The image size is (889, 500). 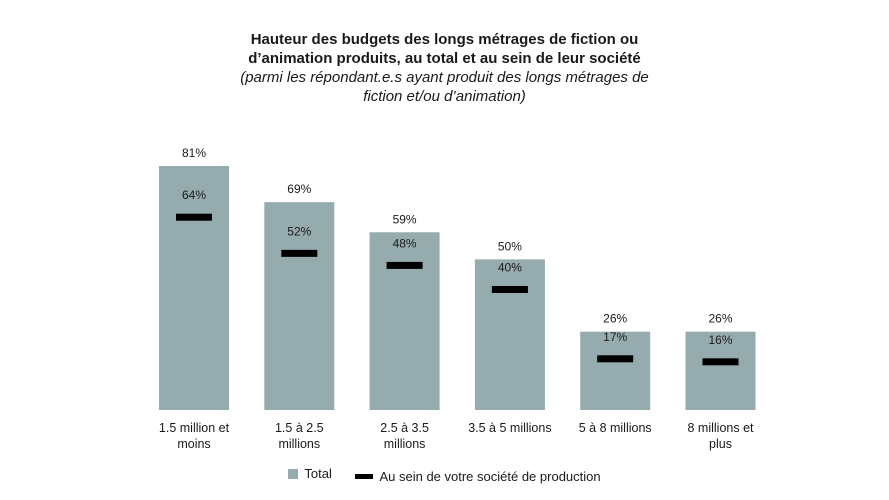 I want to click on x-tick-label-6-line-2: plus, so click(x=720, y=444).